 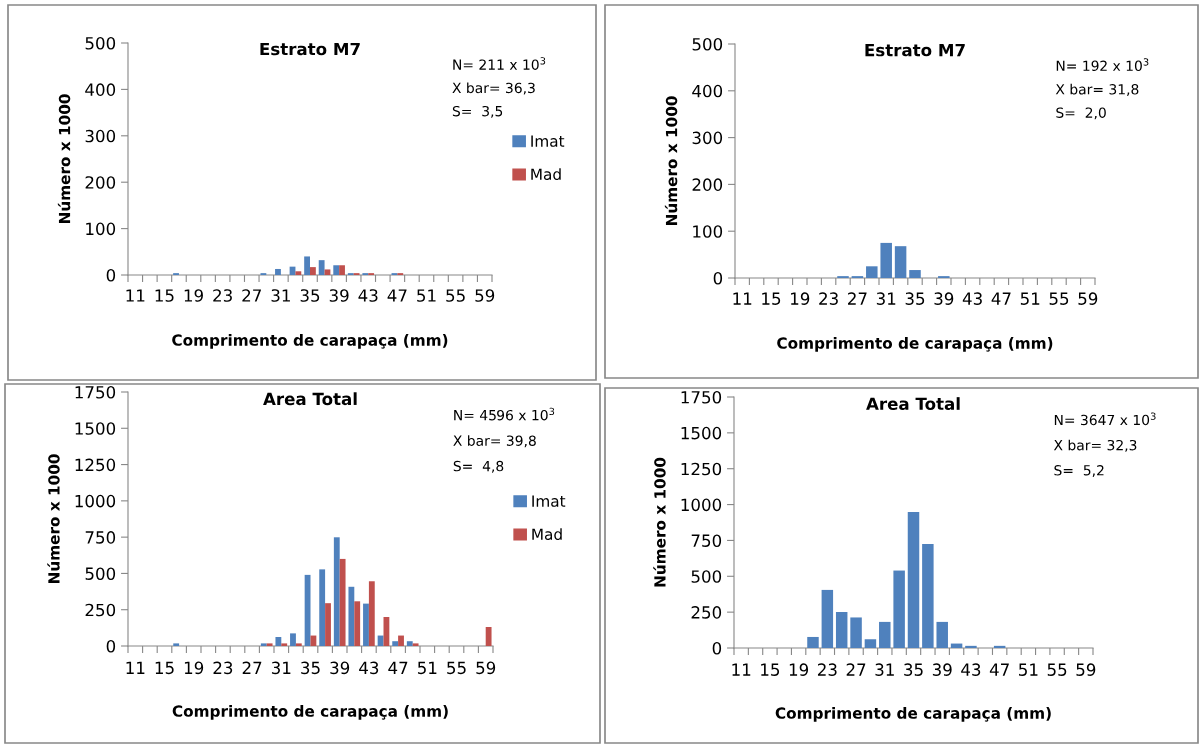 I want to click on y-tick-label: 1500, so click(x=701, y=433).